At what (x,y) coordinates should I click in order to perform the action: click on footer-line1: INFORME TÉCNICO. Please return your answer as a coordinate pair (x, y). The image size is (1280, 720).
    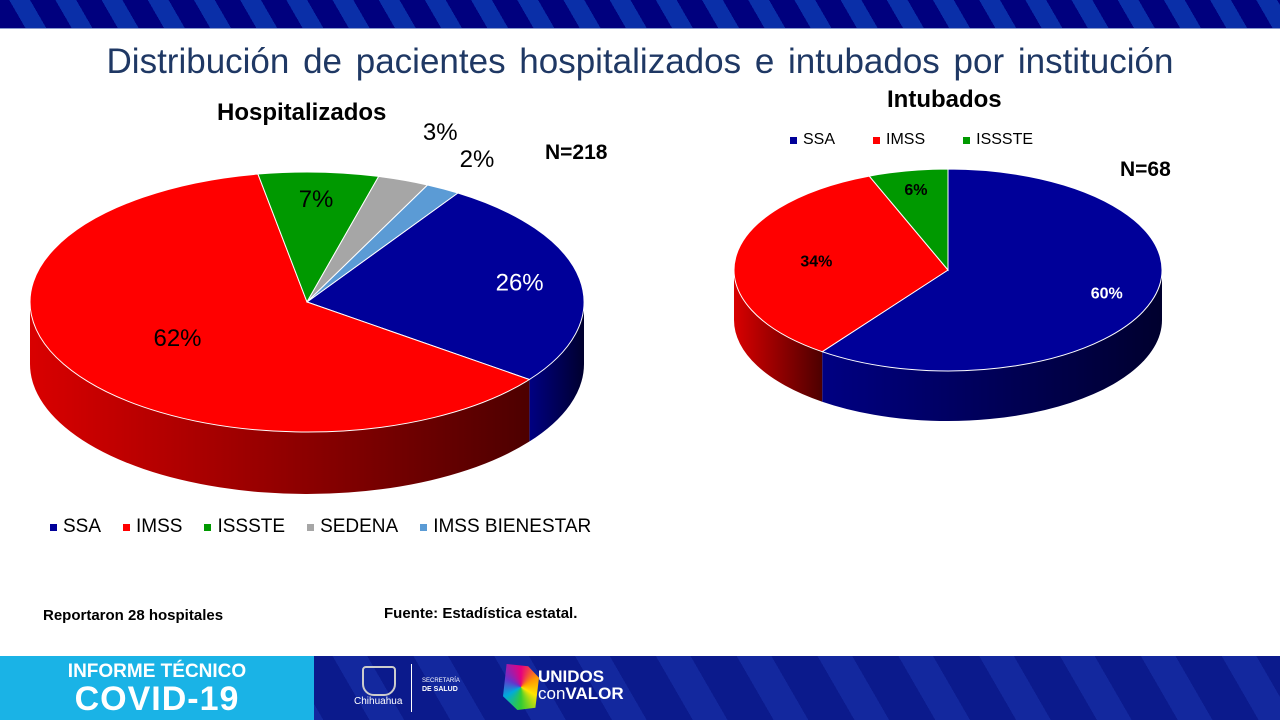
    Looking at the image, I should click on (157, 671).